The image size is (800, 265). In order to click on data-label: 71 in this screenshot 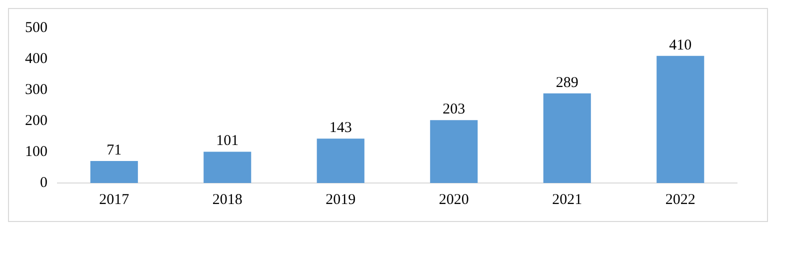, I will do `click(114, 150)`.